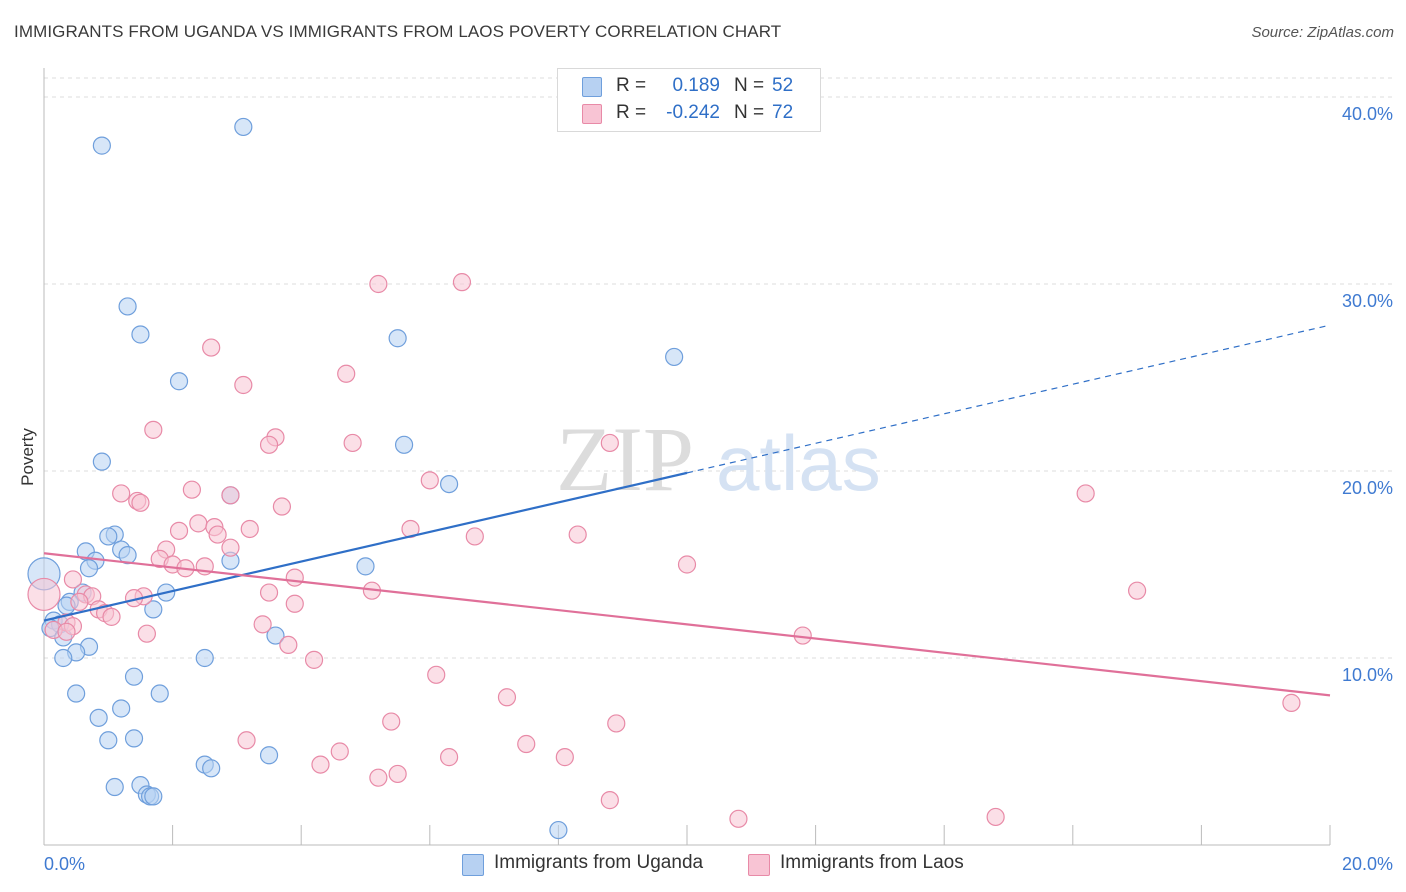 The image size is (1406, 892). What do you see at coordinates (599, 862) in the screenshot?
I see `legend-label-uganda: Immigrants from Uganda` at bounding box center [599, 862].